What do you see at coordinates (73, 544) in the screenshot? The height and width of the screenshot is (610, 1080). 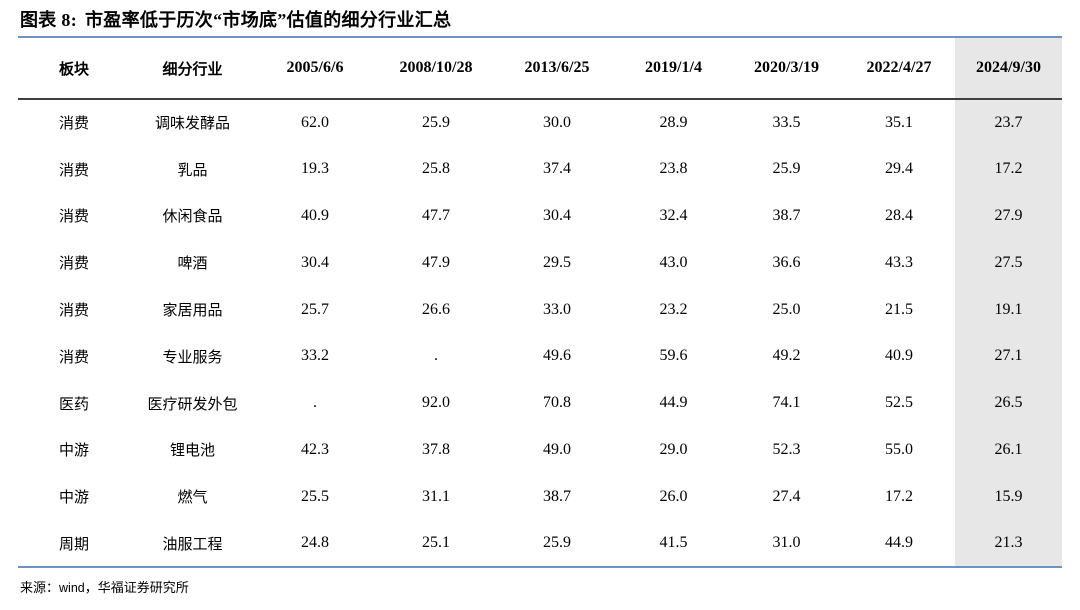 I see `sector-cell: 周期` at bounding box center [73, 544].